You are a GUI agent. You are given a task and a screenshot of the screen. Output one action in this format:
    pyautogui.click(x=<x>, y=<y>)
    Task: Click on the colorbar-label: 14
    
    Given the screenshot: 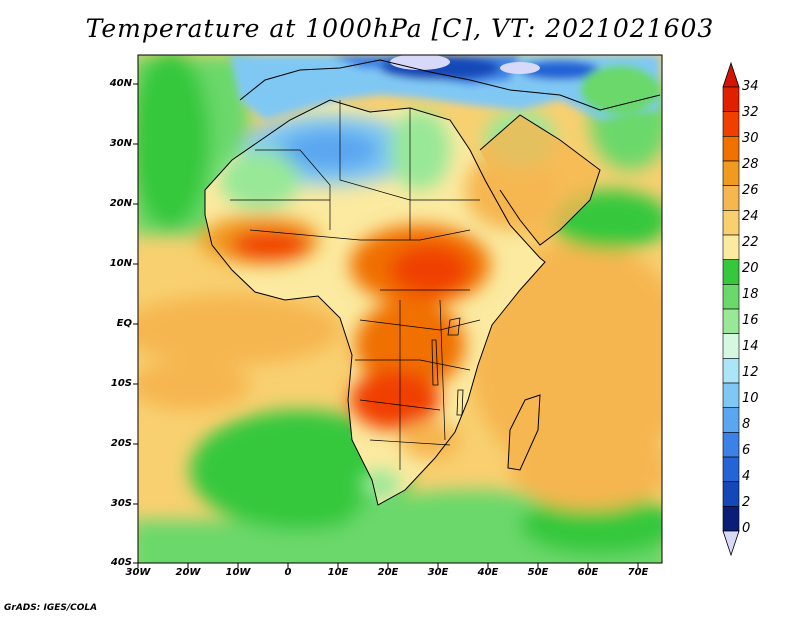 What is the action you would take?
    pyautogui.click(x=750, y=346)
    